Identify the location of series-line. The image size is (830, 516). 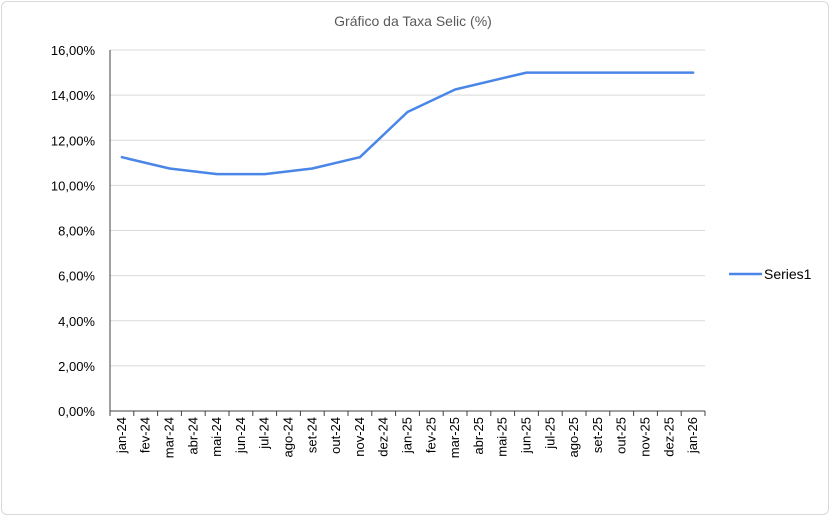
(407, 123).